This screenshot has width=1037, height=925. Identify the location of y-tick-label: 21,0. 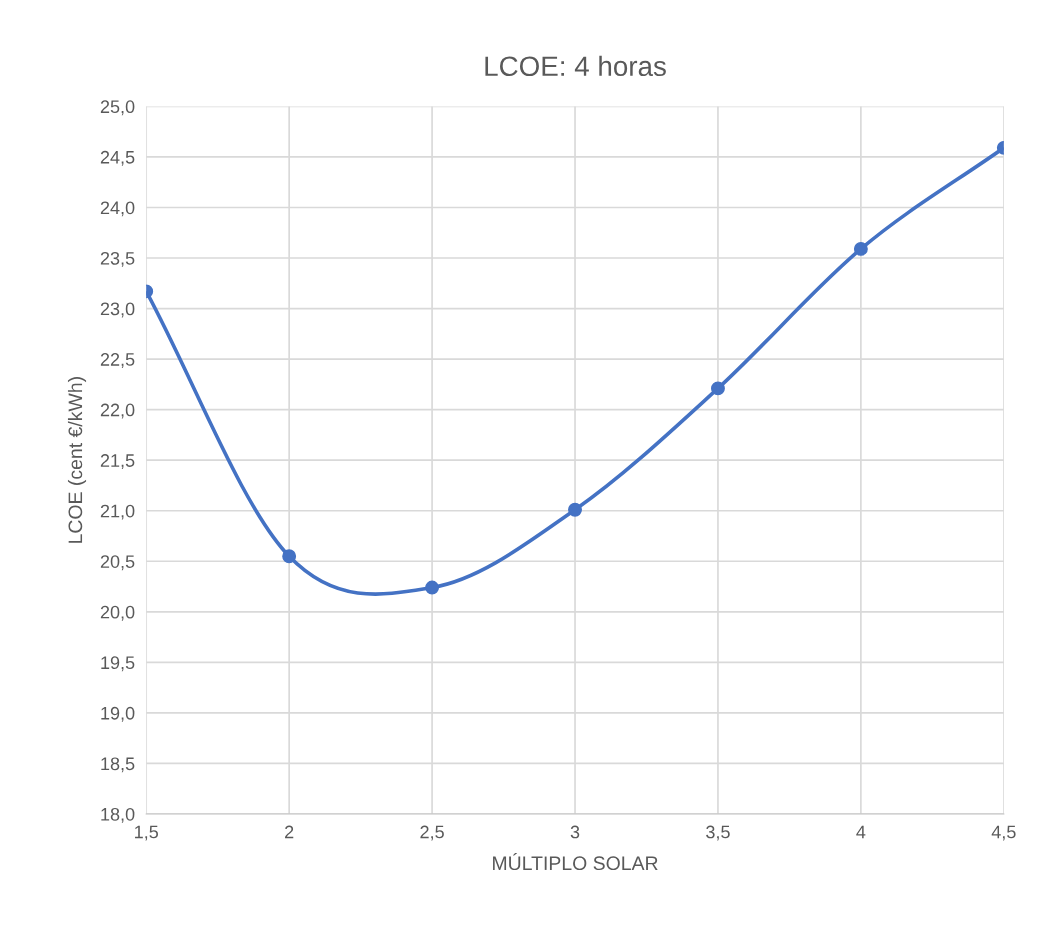
(117, 512).